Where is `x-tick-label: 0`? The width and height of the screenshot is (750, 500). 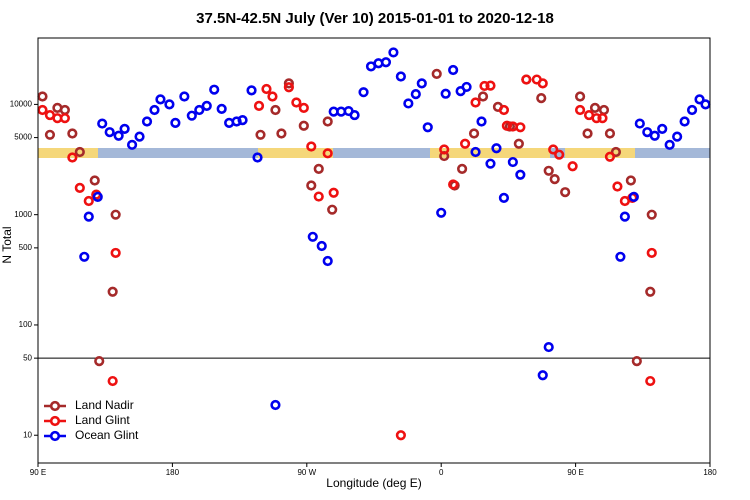
x-tick-label: 0 is located at coordinates (441, 472).